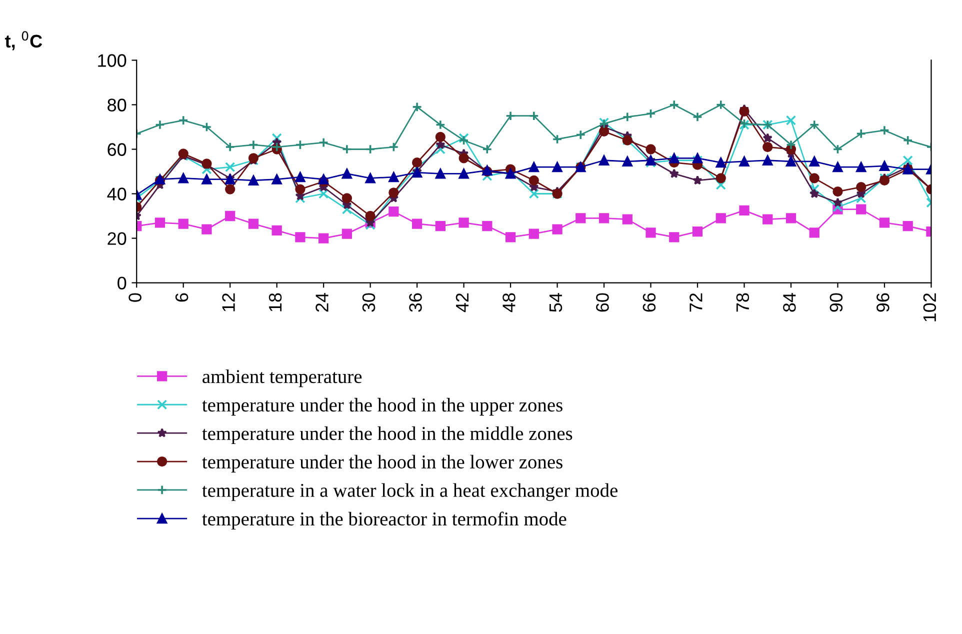  Describe the element at coordinates (135, 297) in the screenshot. I see `x-tick-label: 0` at that location.